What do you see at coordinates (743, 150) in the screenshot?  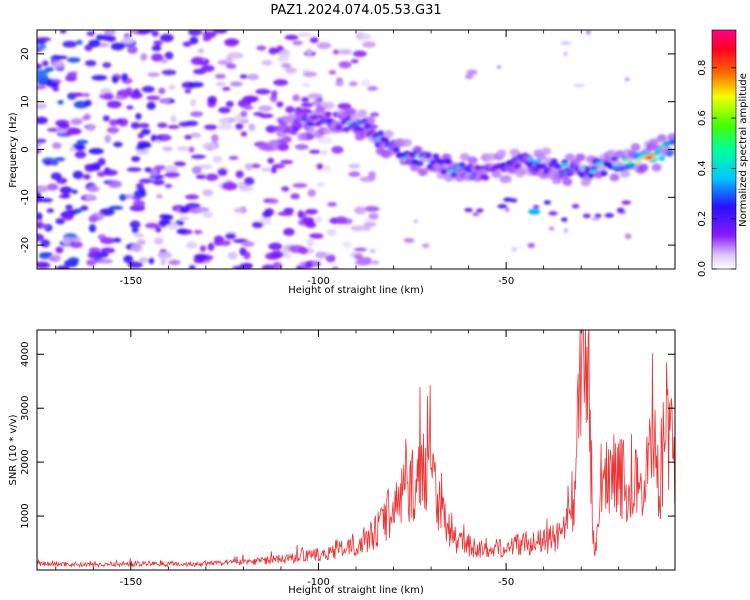 I see `colorbar-label: Normalized spectral amplitude` at bounding box center [743, 150].